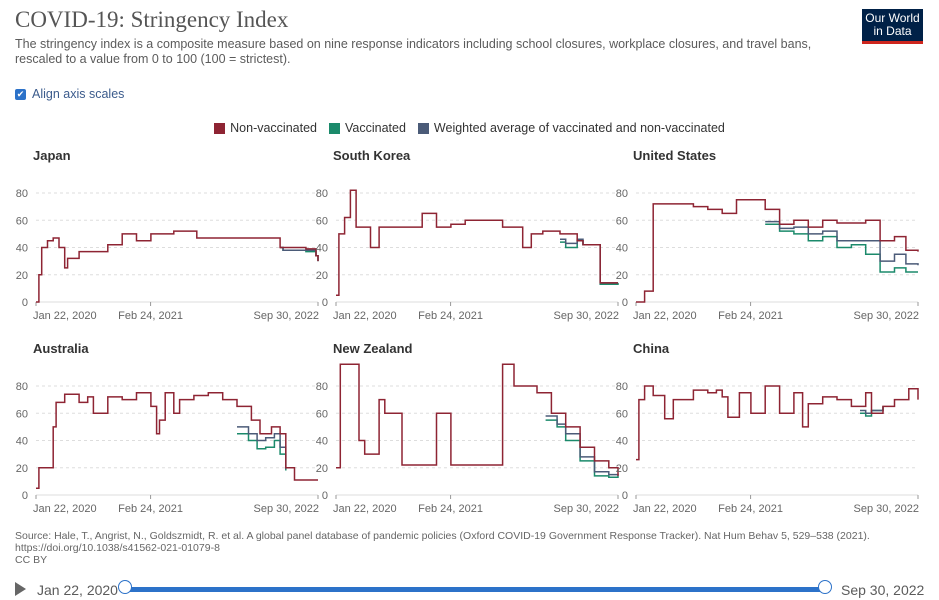 The height and width of the screenshot is (600, 939). I want to click on series-line-new-zealand-weighted, so click(582, 445).